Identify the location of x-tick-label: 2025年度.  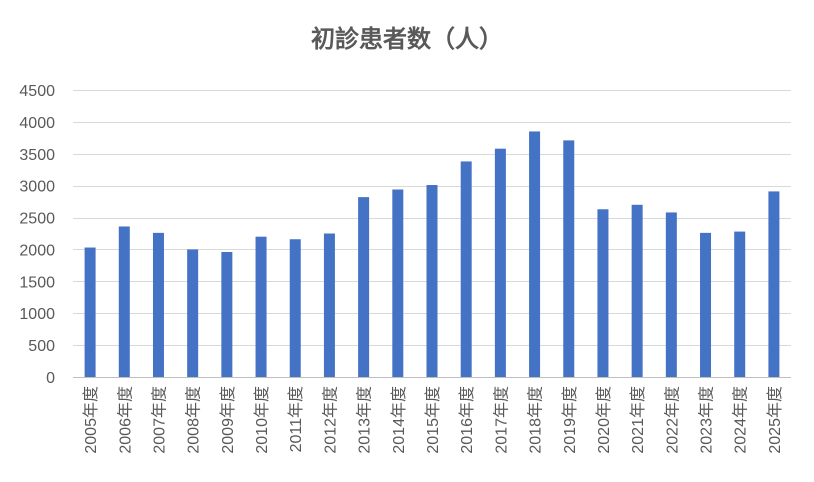
(775, 420).